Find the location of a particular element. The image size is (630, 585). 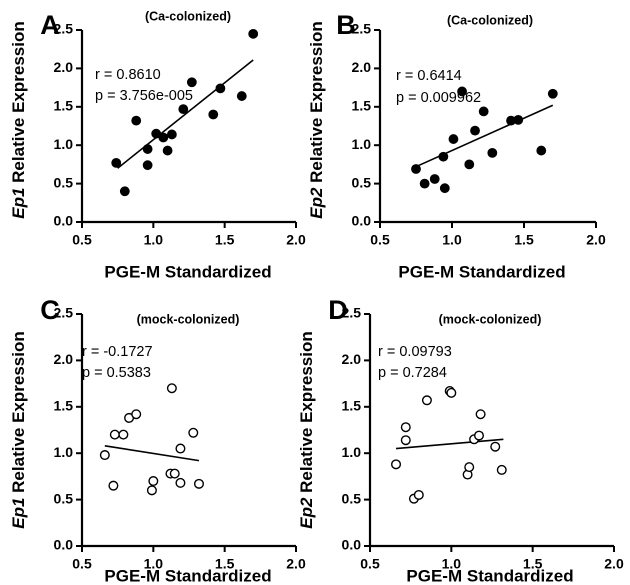

correlation-r: r = 0.6414 is located at coordinates (429, 76).